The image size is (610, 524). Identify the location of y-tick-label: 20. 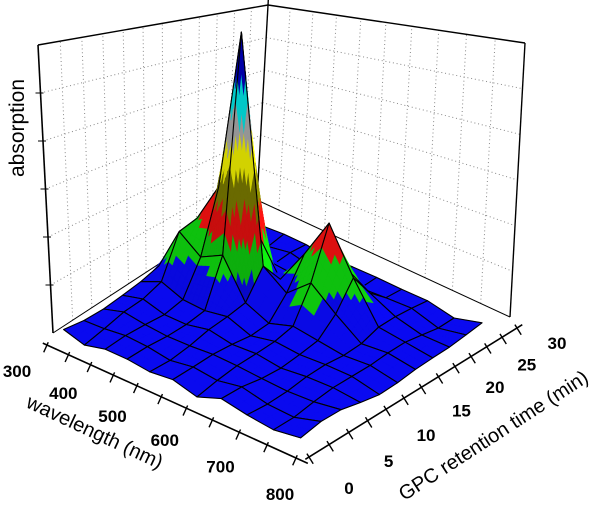
(495, 387).